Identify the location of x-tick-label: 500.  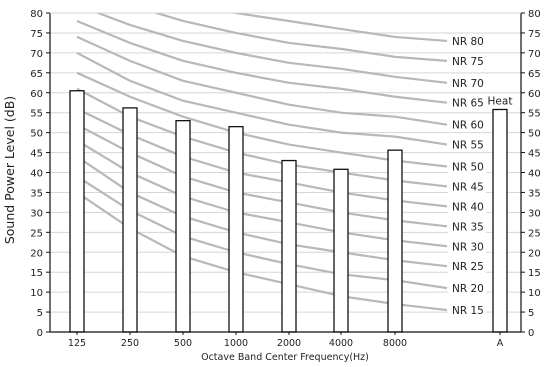
(183, 343).